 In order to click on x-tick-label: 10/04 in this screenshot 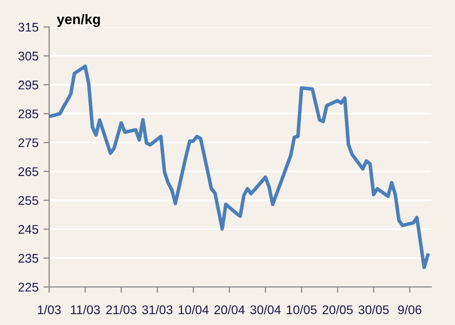, I will do `click(193, 309)`.